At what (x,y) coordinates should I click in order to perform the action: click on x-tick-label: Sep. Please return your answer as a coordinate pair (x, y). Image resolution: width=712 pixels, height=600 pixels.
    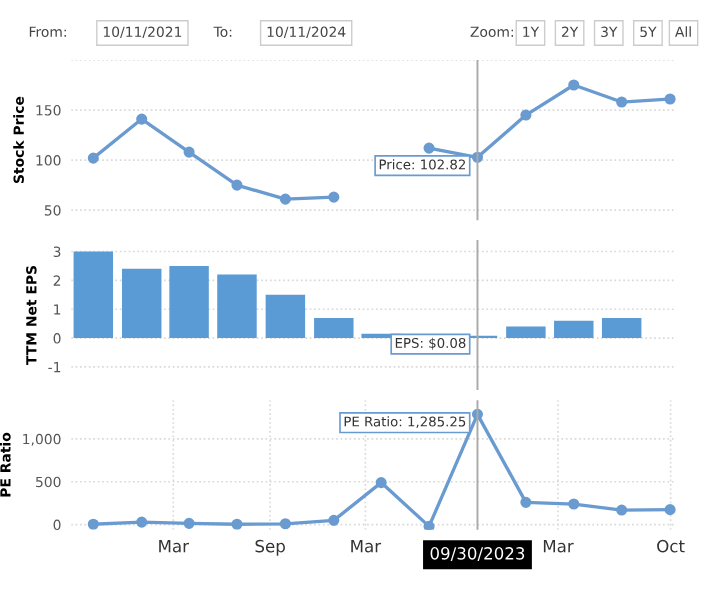
    Looking at the image, I should click on (270, 547).